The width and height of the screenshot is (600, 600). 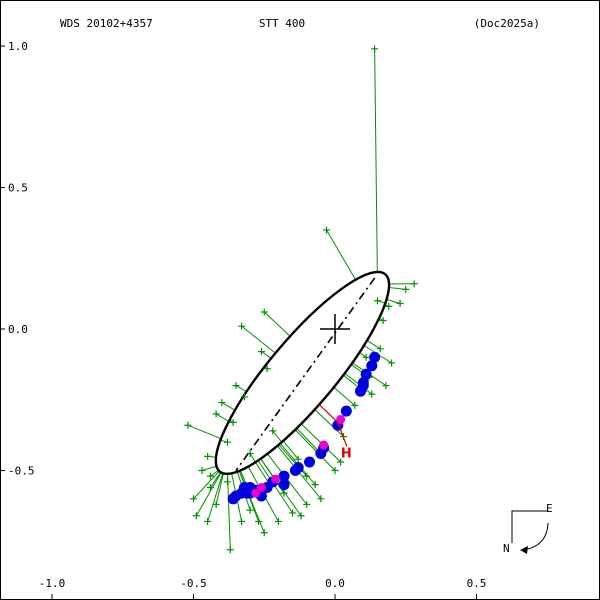 I want to click on y-tick-label: 0.0, so click(x=18, y=329).